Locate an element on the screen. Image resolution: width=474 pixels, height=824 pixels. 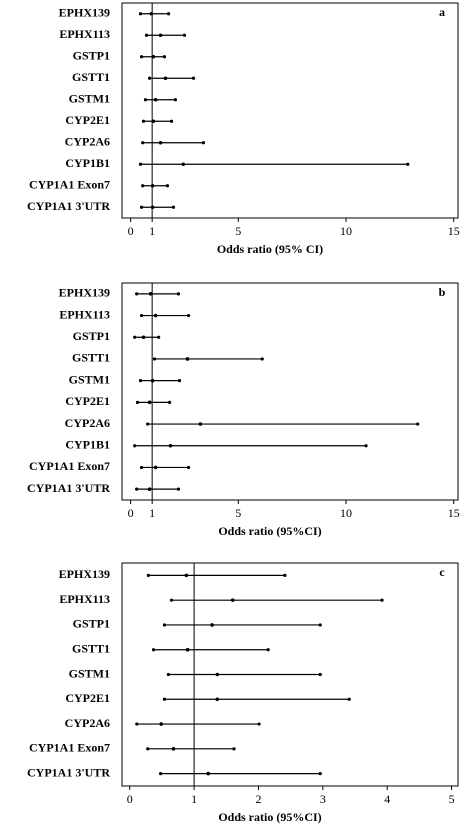
x-tick-label: 4 is located at coordinates (387, 799).